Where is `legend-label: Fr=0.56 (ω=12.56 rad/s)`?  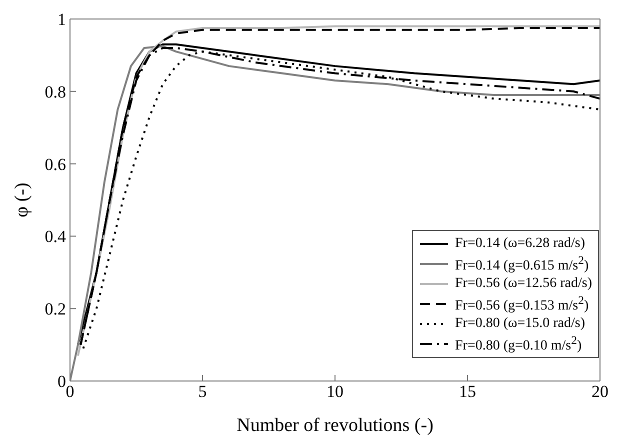 legend-label: Fr=0.56 (ω=12.56 rad/s) is located at coordinates (523, 284).